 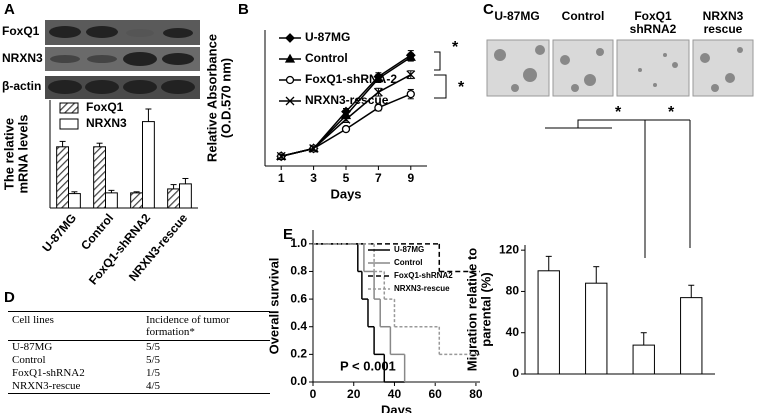 What do you see at coordinates (378, 178) in the screenshot?
I see `x-tick-label: 7` at bounding box center [378, 178].